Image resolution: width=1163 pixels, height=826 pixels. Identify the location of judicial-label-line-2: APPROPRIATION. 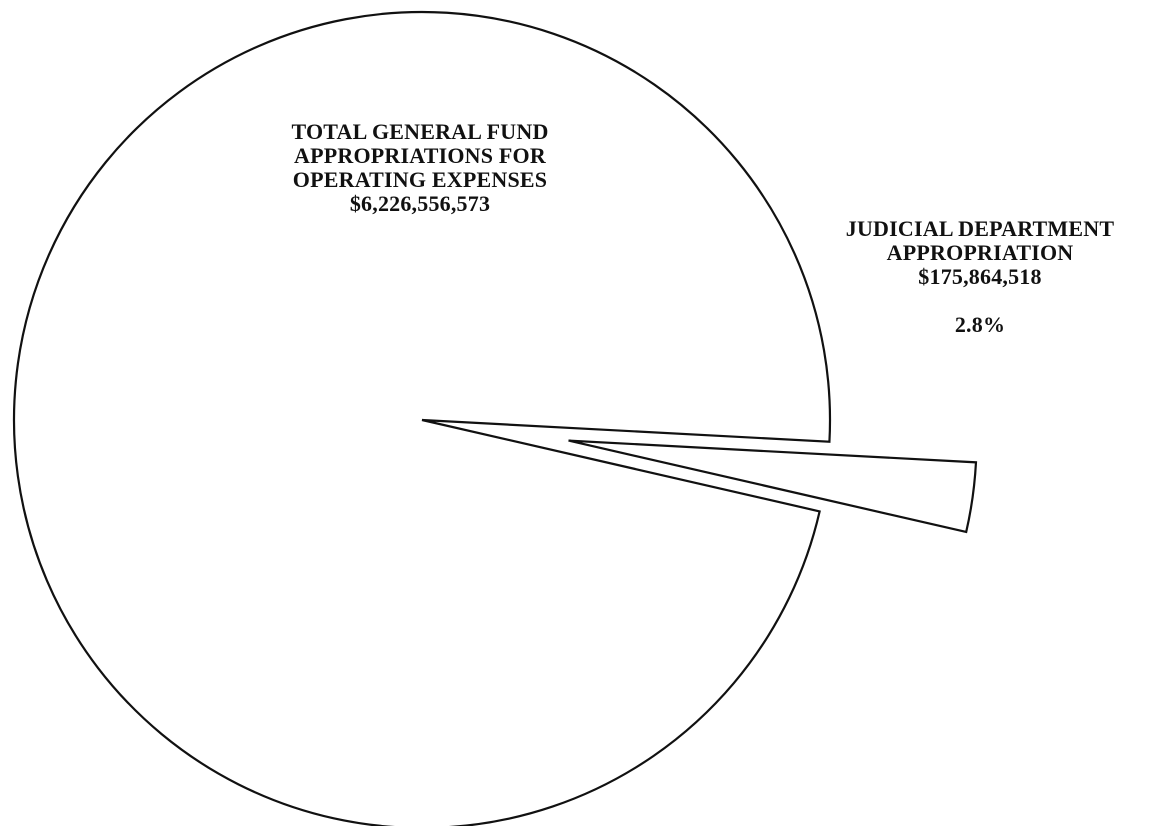
(980, 252).